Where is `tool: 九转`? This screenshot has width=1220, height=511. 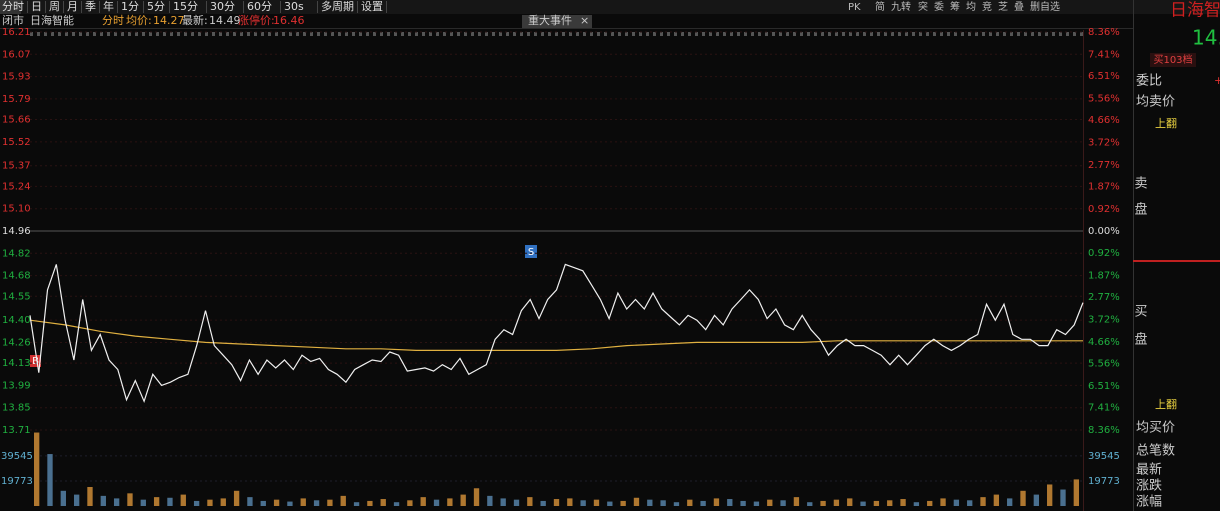 tool: 九转 is located at coordinates (901, 6).